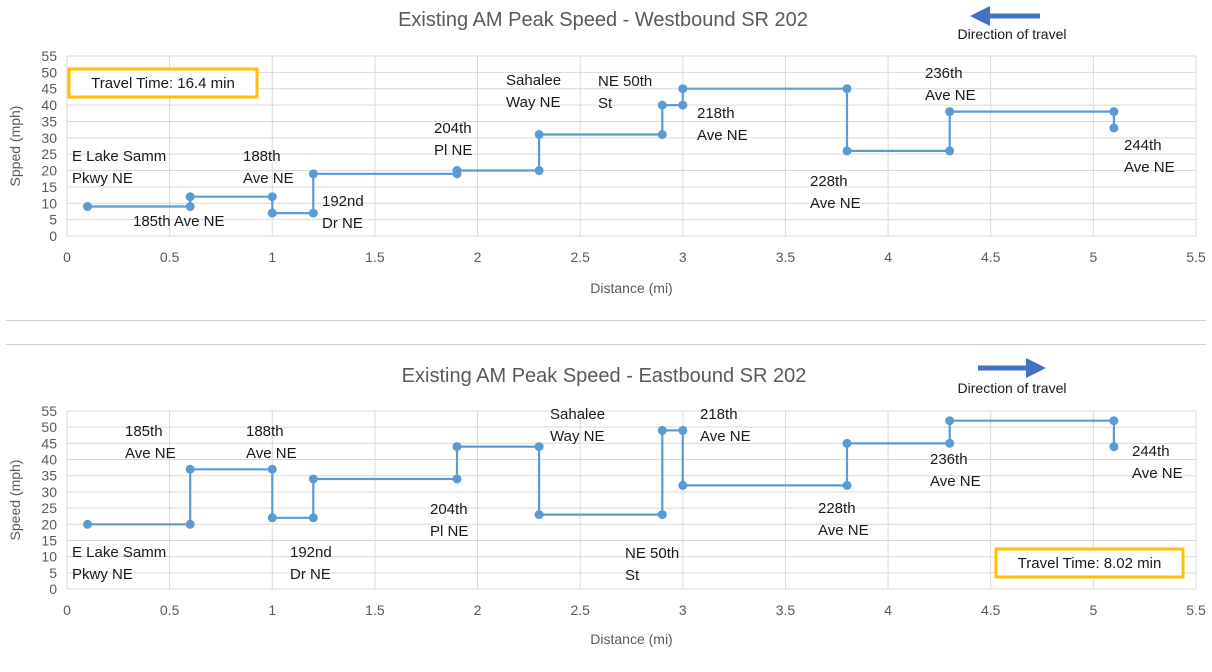  What do you see at coordinates (375, 610) in the screenshot?
I see `x-tick-label: 1.5` at bounding box center [375, 610].